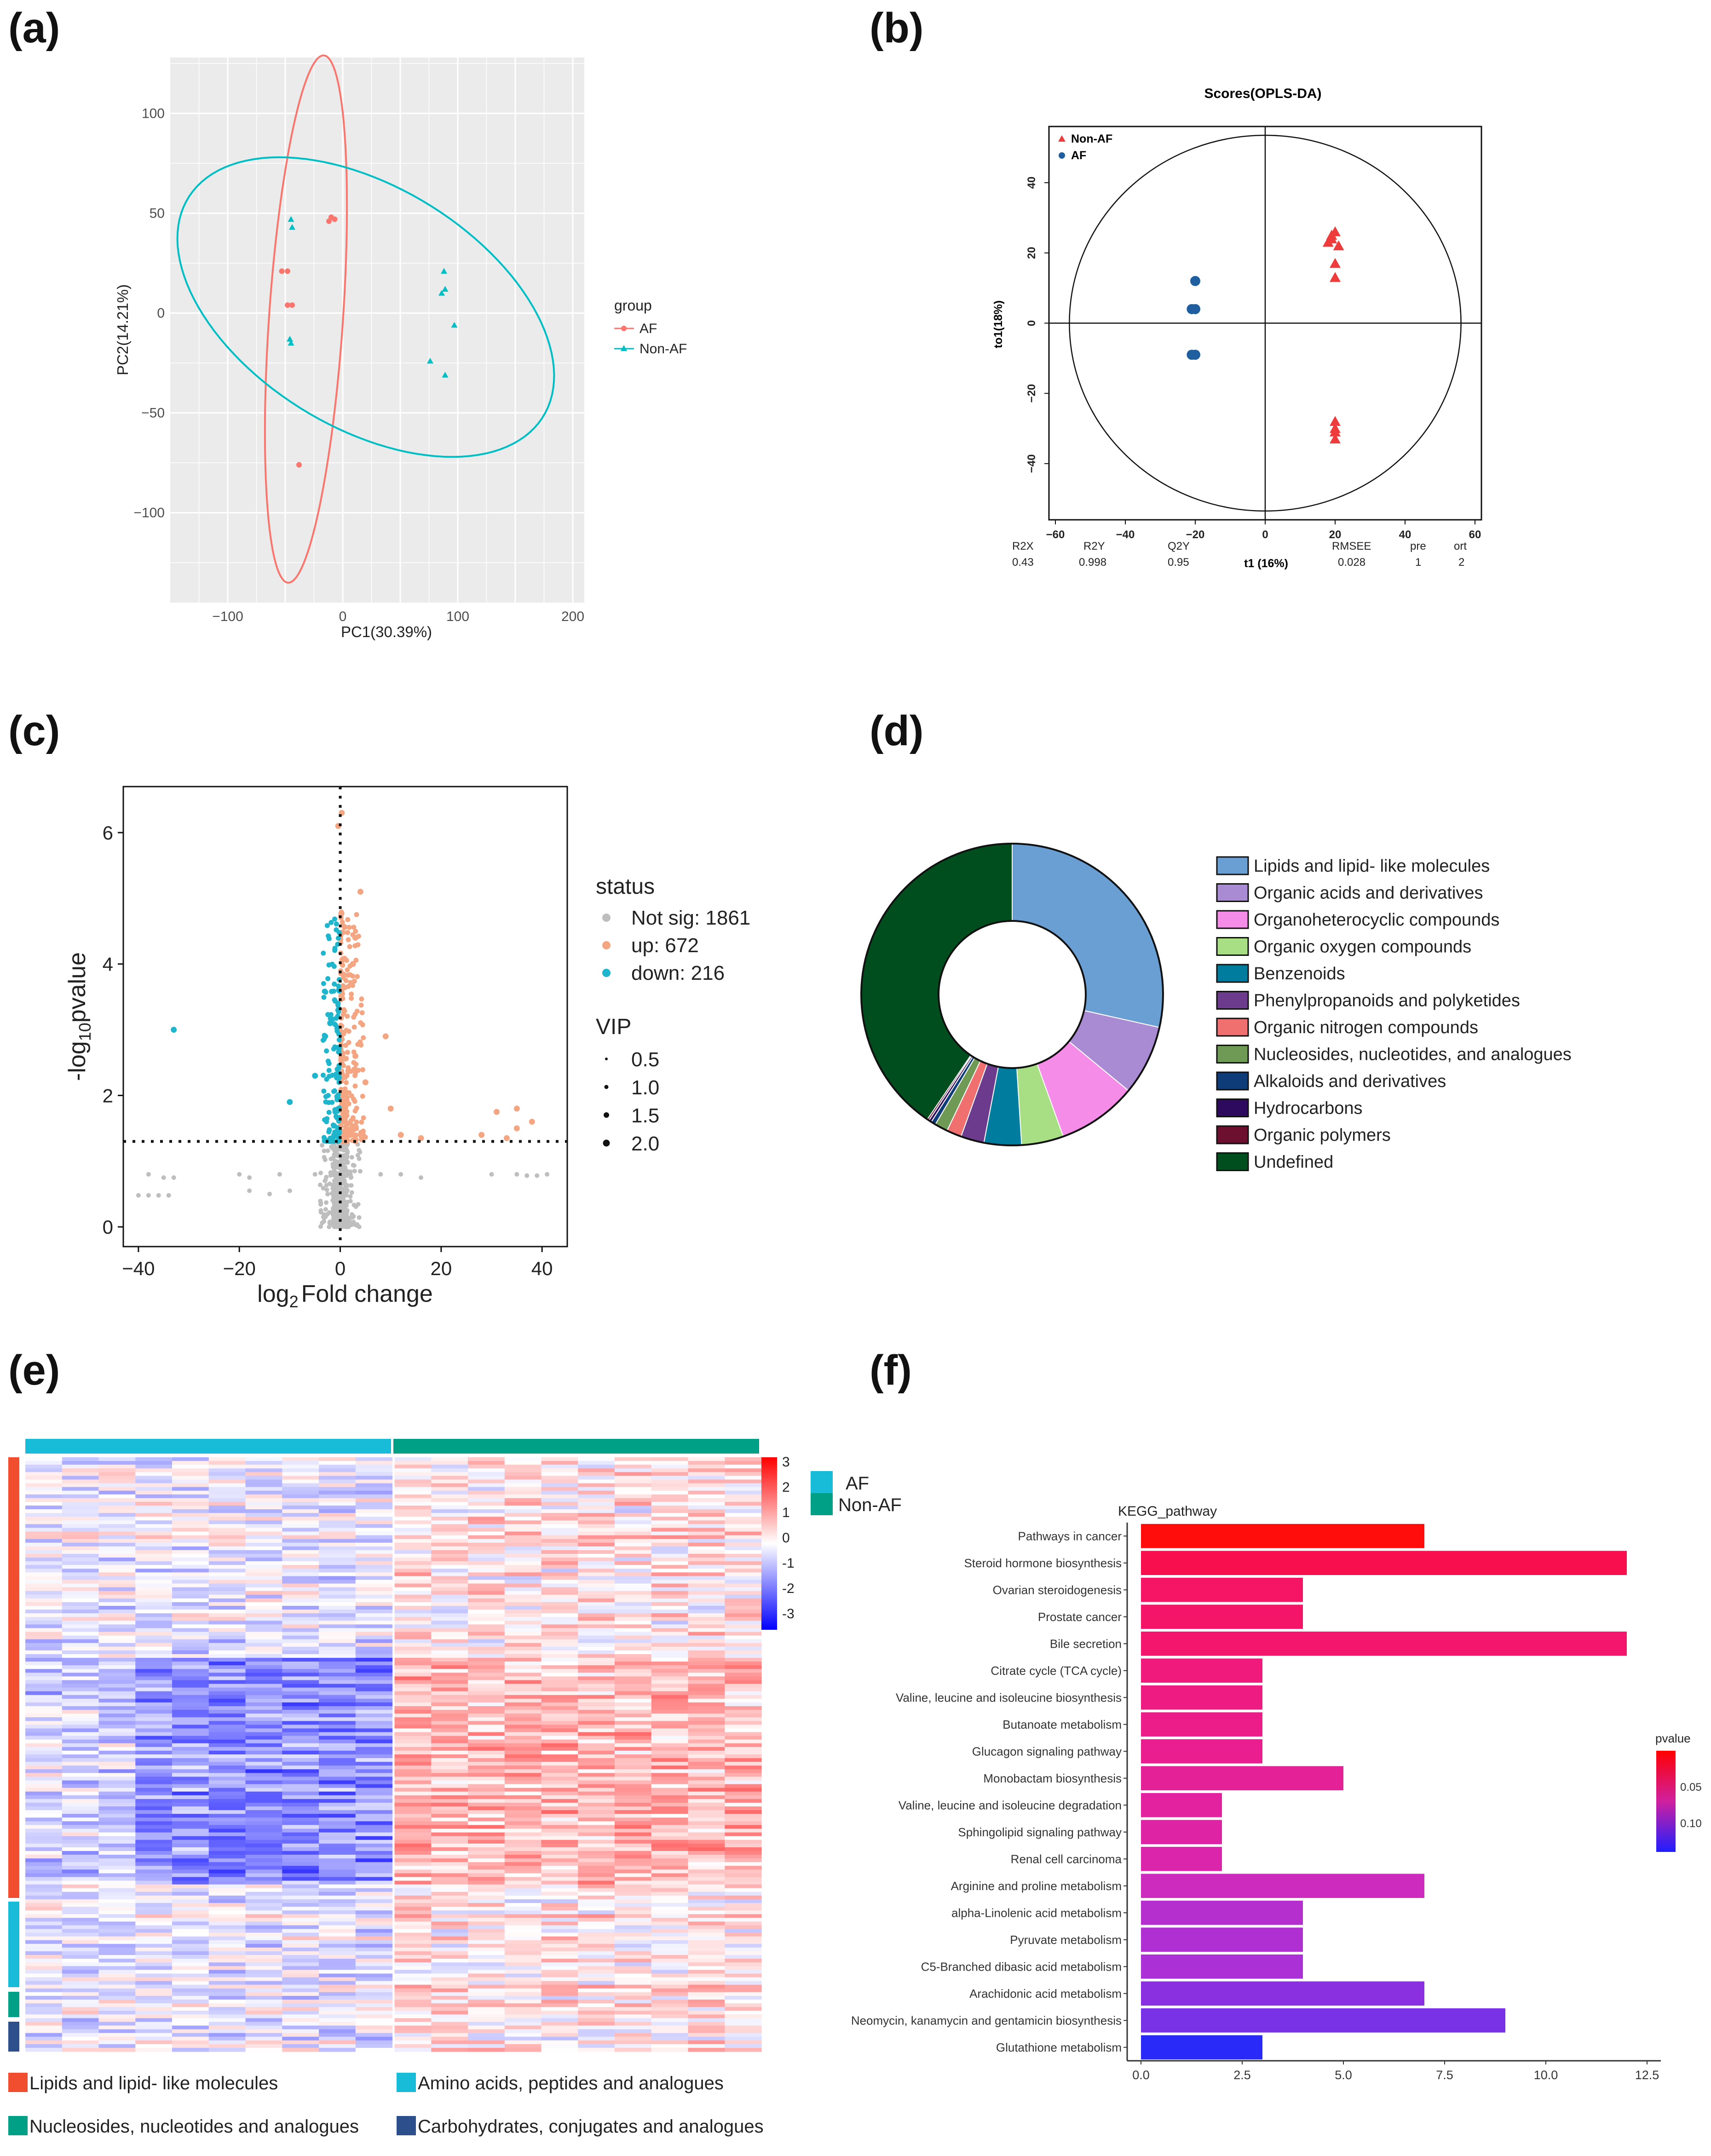  What do you see at coordinates (406, 2082) in the screenshot?
I see `class-swatch-amino` at bounding box center [406, 2082].